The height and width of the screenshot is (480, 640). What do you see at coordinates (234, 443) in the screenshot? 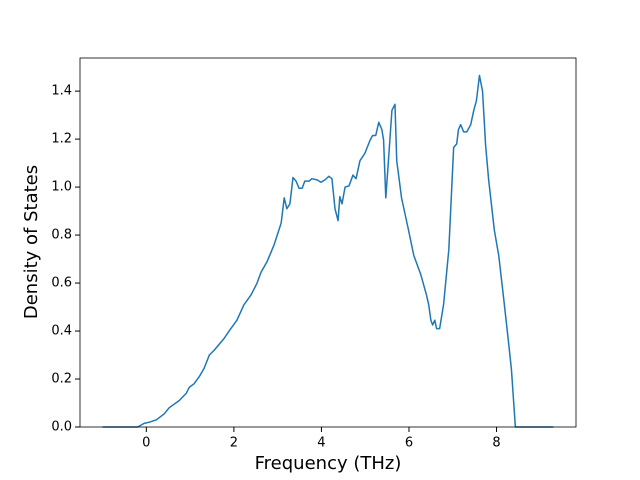
I see `x-tick-label: 2` at bounding box center [234, 443].